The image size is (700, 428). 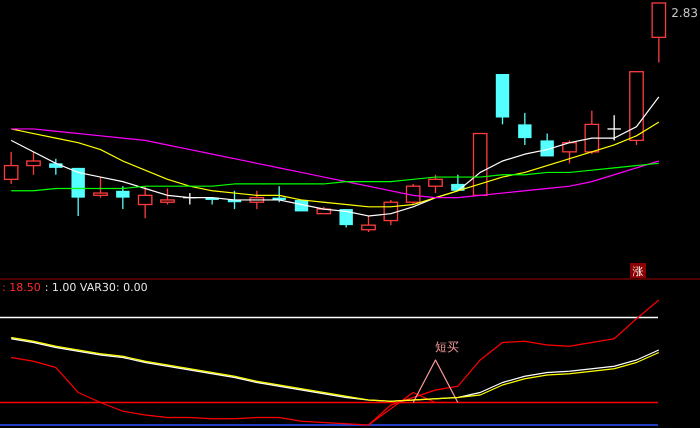 I want to click on annotation: : 1.00 VAR30: 0.00, so click(x=96, y=287).